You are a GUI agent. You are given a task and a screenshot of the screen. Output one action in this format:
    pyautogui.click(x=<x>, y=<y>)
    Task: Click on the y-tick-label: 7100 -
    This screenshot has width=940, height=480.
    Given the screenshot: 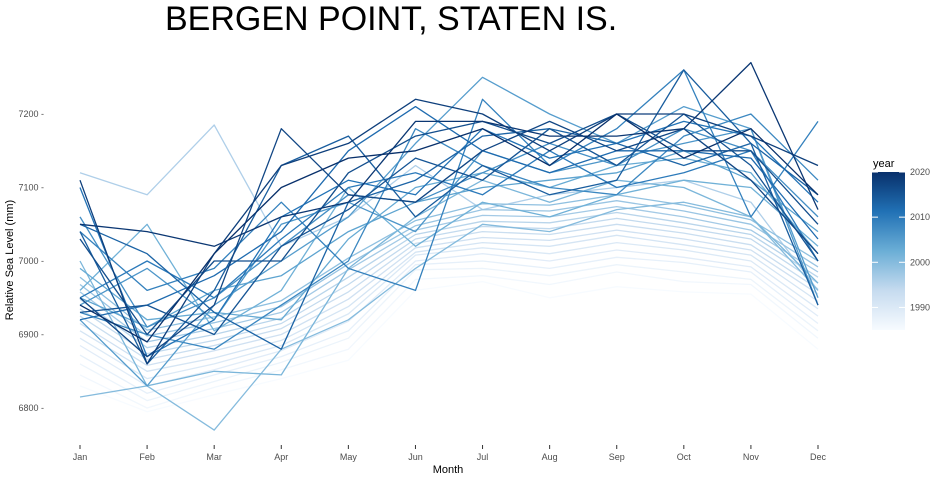 What is the action you would take?
    pyautogui.click(x=31, y=188)
    